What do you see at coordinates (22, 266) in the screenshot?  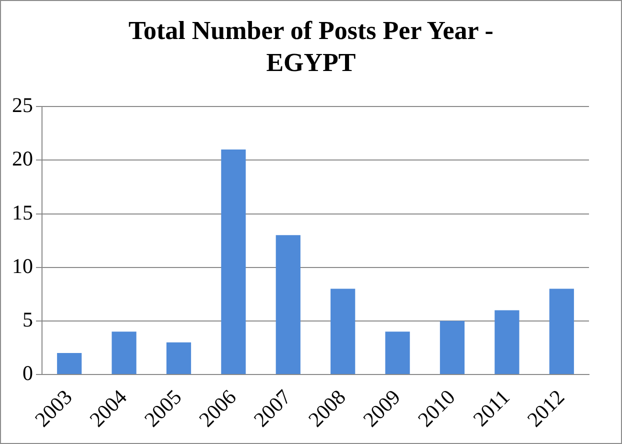 I see `y-tick-label: 10` at bounding box center [22, 266].